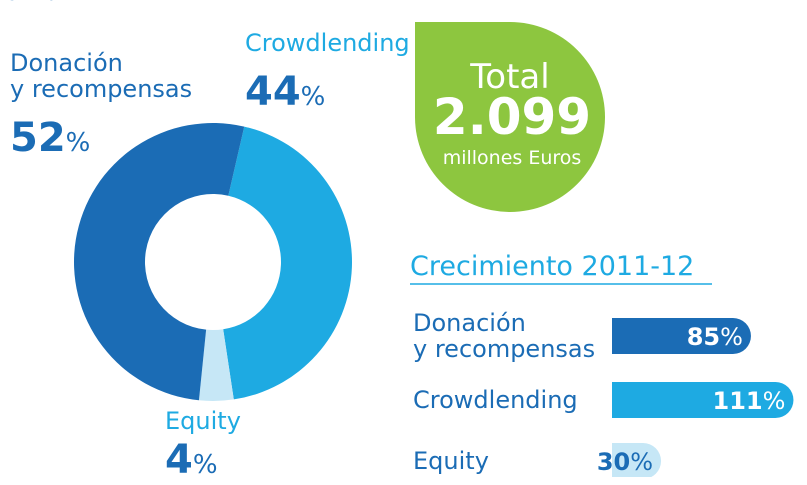  What do you see at coordinates (50, 138) in the screenshot?
I see `donut-value-label: 52%` at bounding box center [50, 138].